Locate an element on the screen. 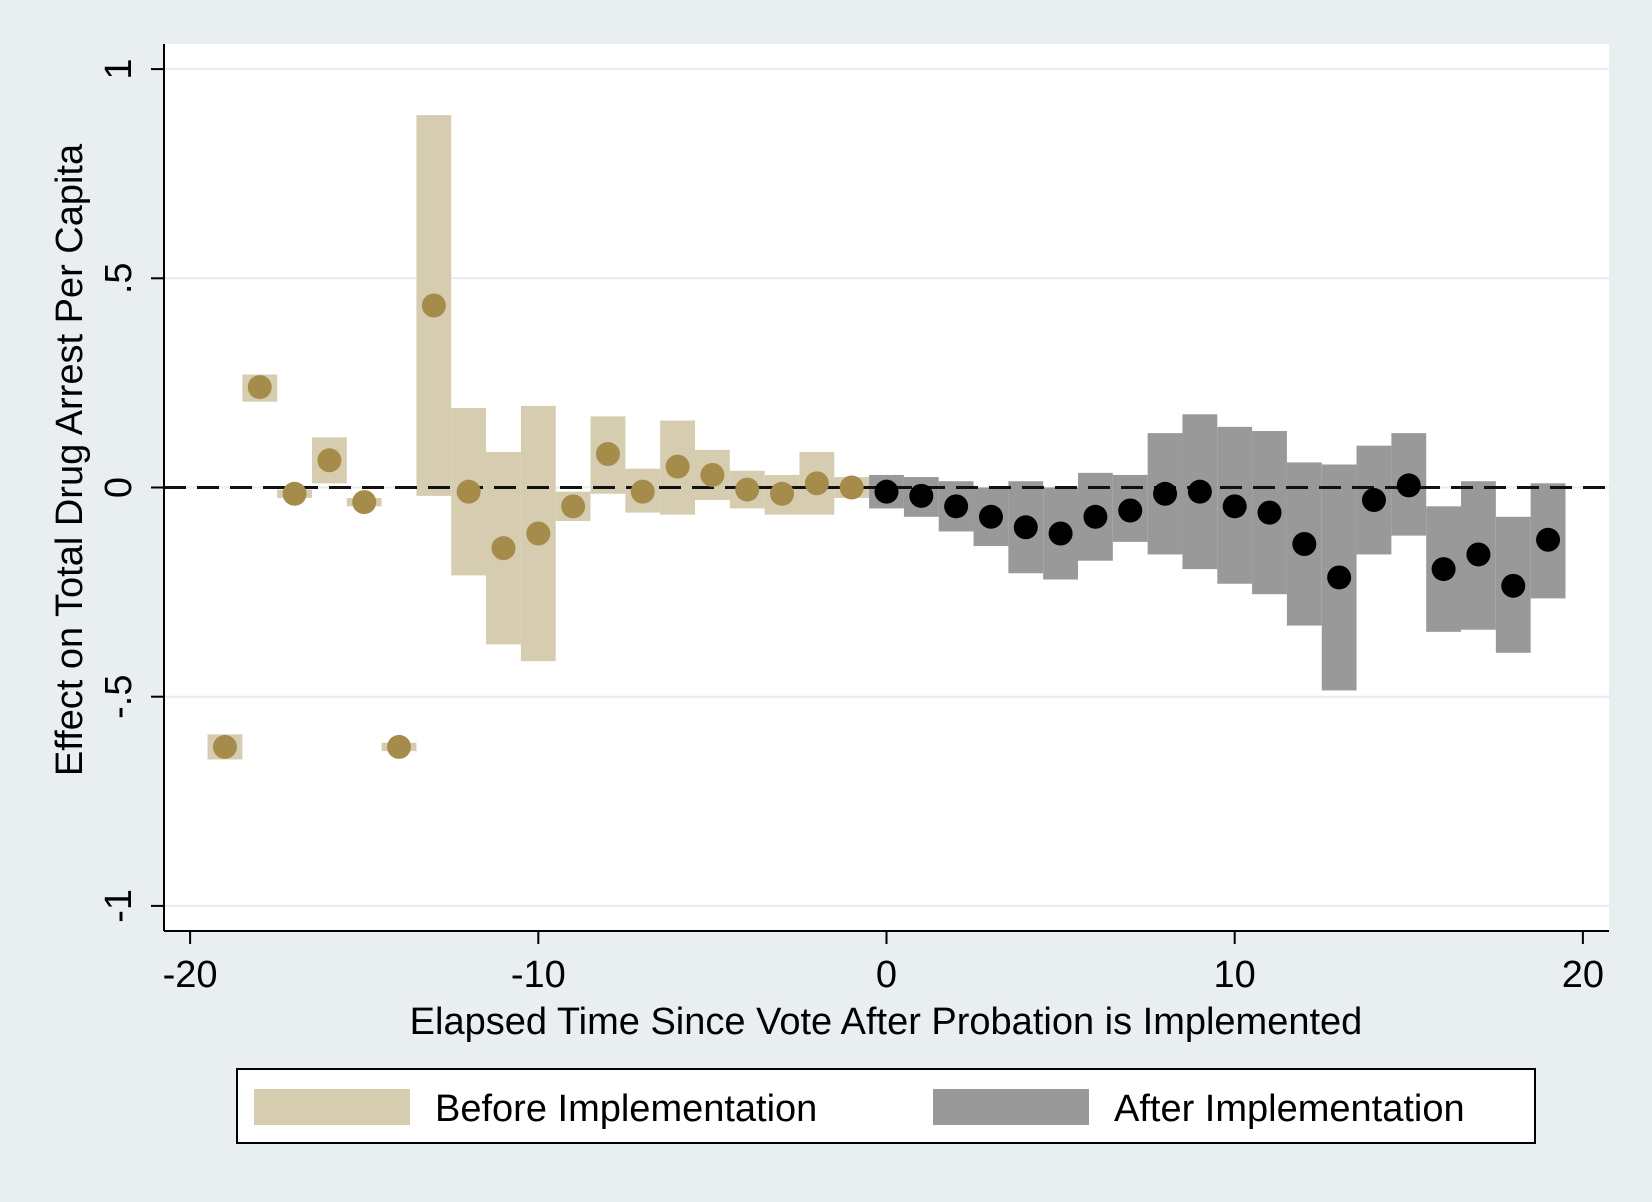 Image resolution: width=1652 pixels, height=1202 pixels. x-tick-label: 0 is located at coordinates (886, 975).